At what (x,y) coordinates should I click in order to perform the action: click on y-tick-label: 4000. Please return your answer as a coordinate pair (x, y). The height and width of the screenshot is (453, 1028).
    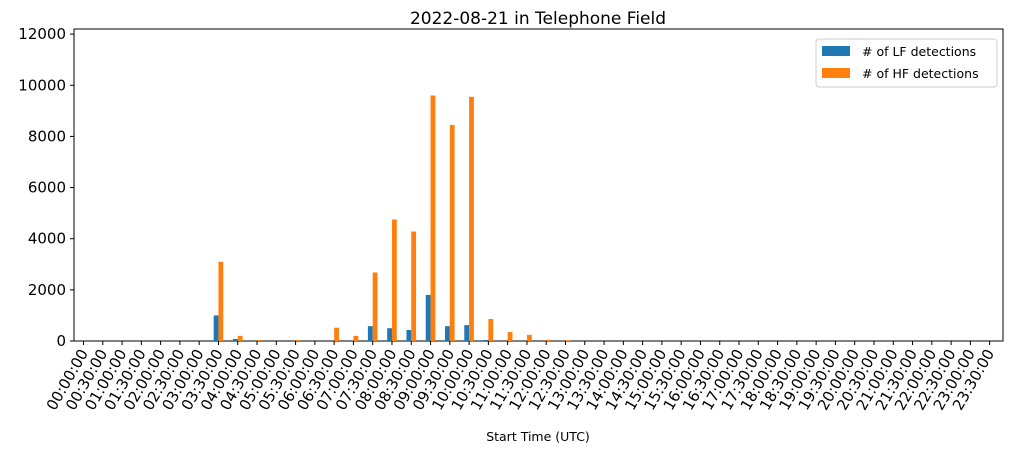
    Looking at the image, I should click on (47, 239).